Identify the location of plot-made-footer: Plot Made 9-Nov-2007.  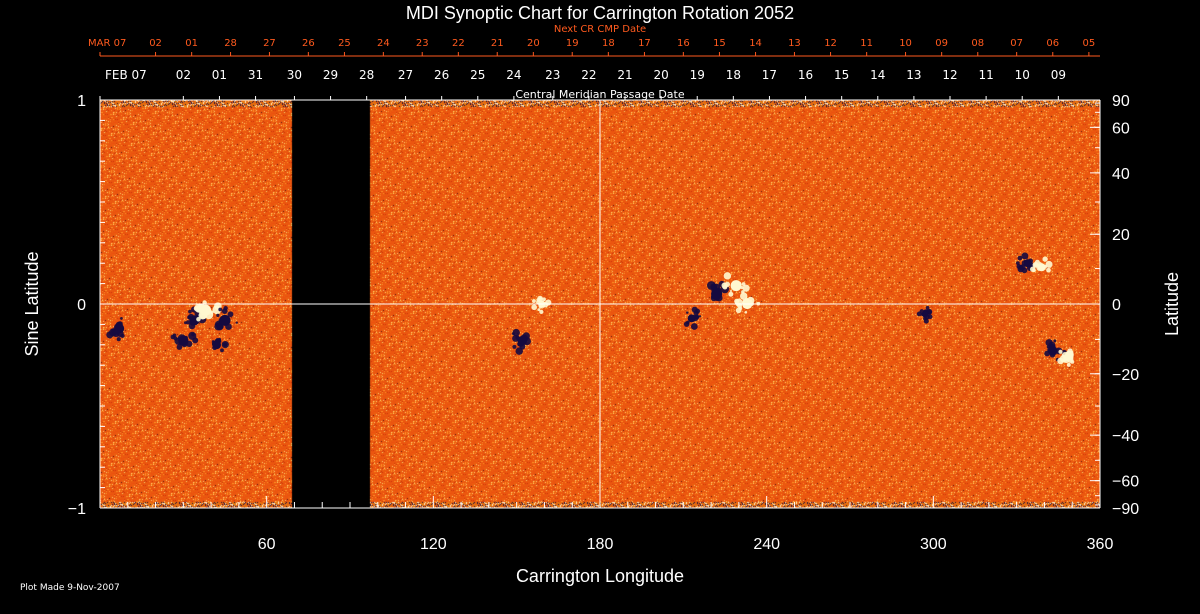
(70, 588).